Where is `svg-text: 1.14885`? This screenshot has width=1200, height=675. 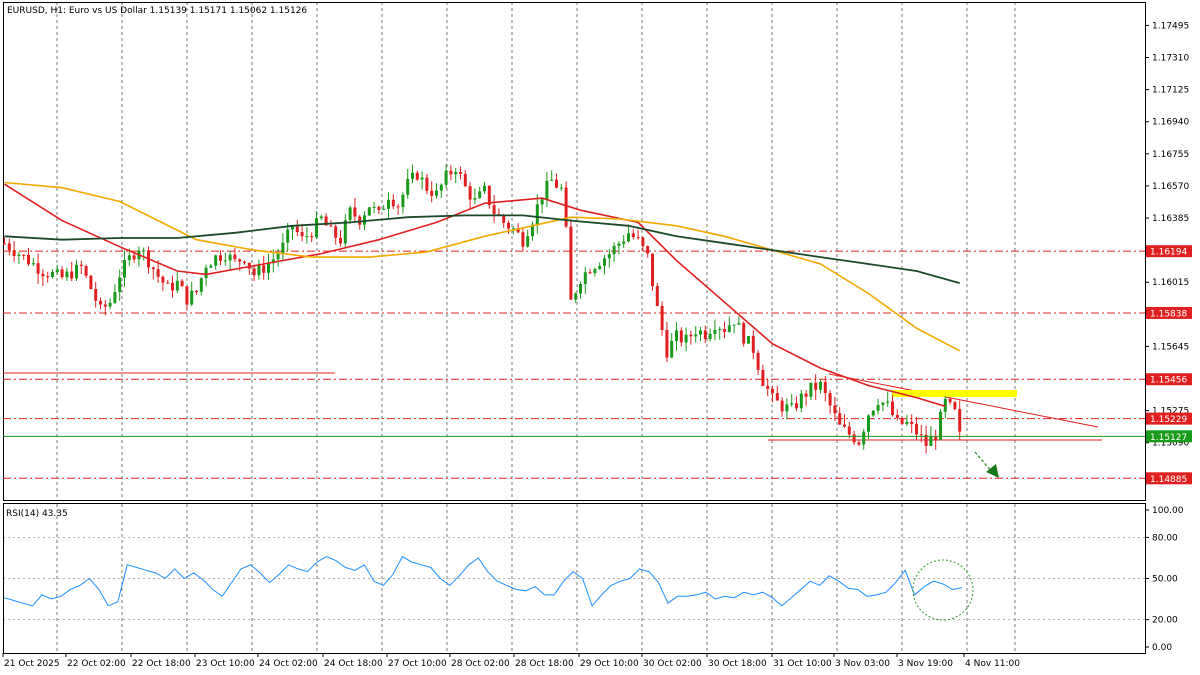 svg-text: 1.14885 is located at coordinates (1168, 480).